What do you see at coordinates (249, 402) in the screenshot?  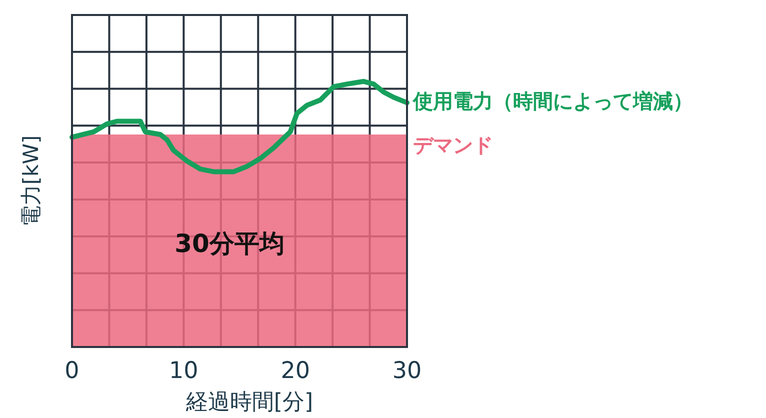 I see `x-axis-title: 経過時間[分]` at bounding box center [249, 402].